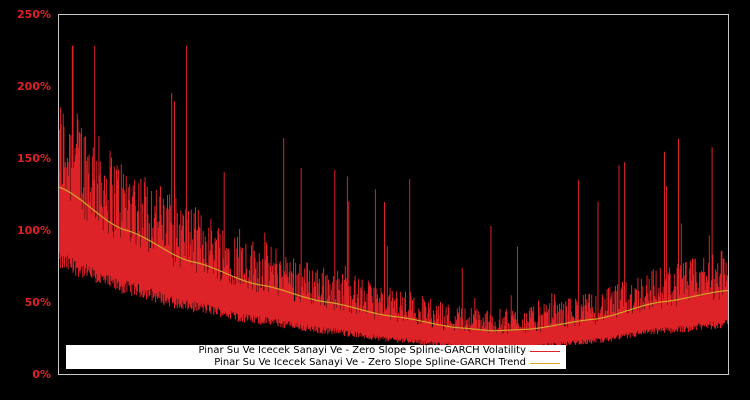 Image resolution: width=750 pixels, height=400 pixels. I want to click on legend-trend-swatch, so click(545, 363).